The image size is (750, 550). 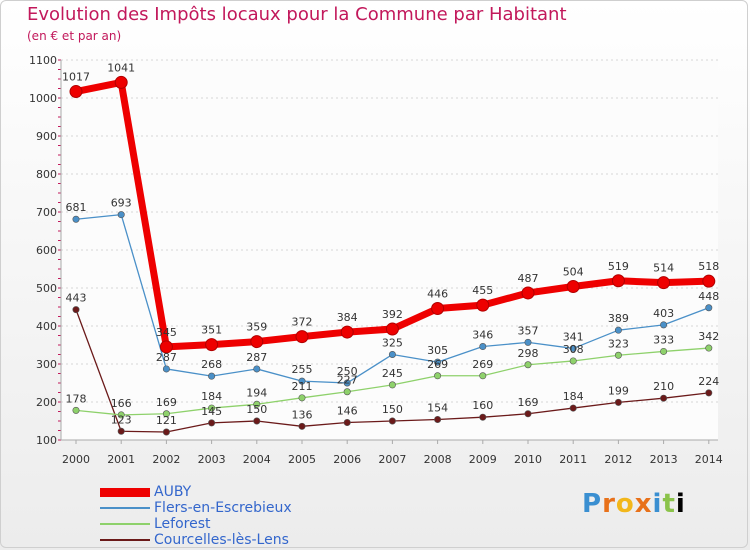 I want to click on x-tick-label: 2008, so click(x=438, y=459).